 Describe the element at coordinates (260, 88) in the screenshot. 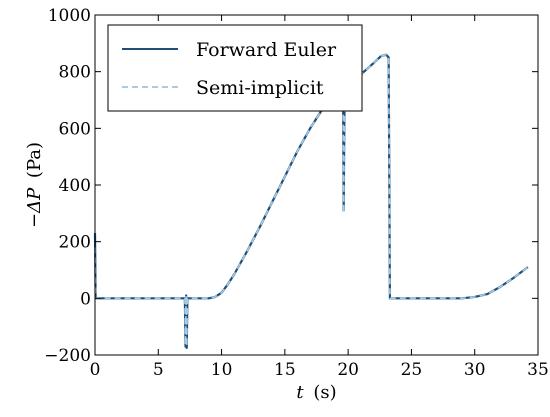

I see `legend-label-semi-implicit: Semi-implicit` at that location.